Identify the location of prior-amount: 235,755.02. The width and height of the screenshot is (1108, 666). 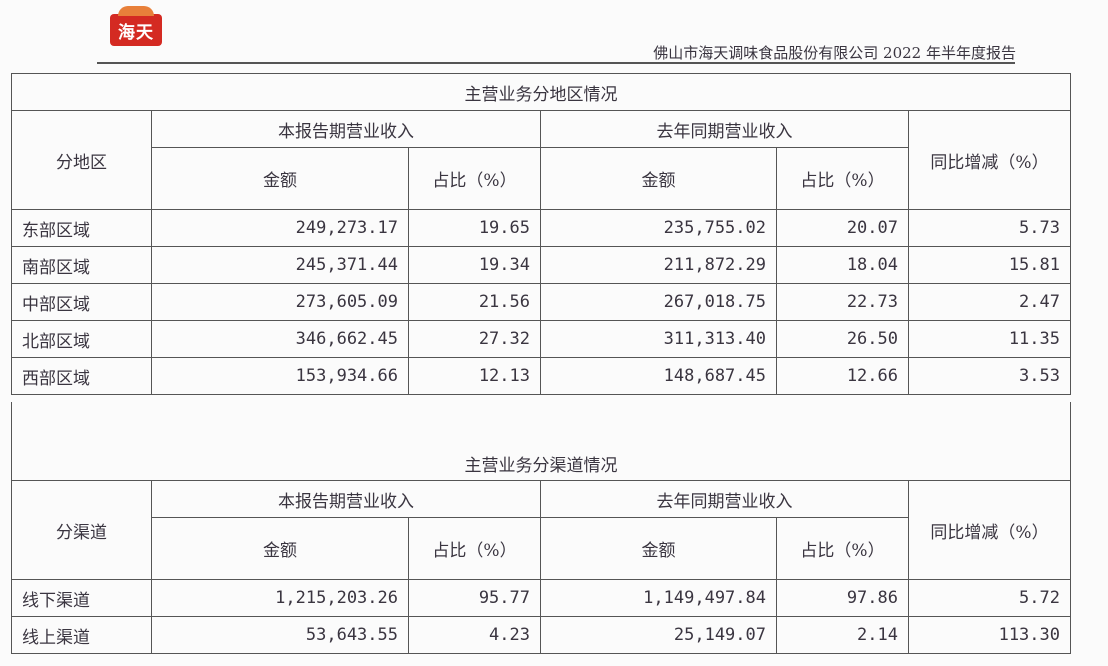
(658, 228).